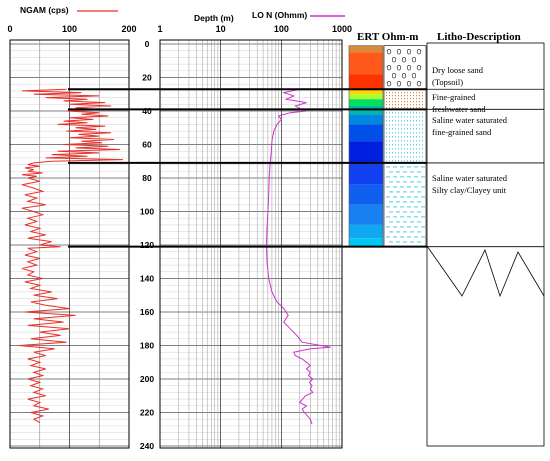 Image resolution: width=550 pixels, height=461 pixels. I want to click on ert-bands, so click(366, 146).